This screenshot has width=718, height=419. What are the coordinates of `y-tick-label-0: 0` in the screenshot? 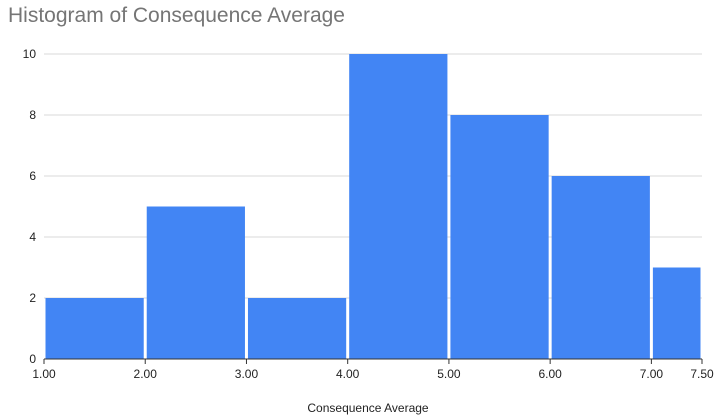 It's located at (32, 359).